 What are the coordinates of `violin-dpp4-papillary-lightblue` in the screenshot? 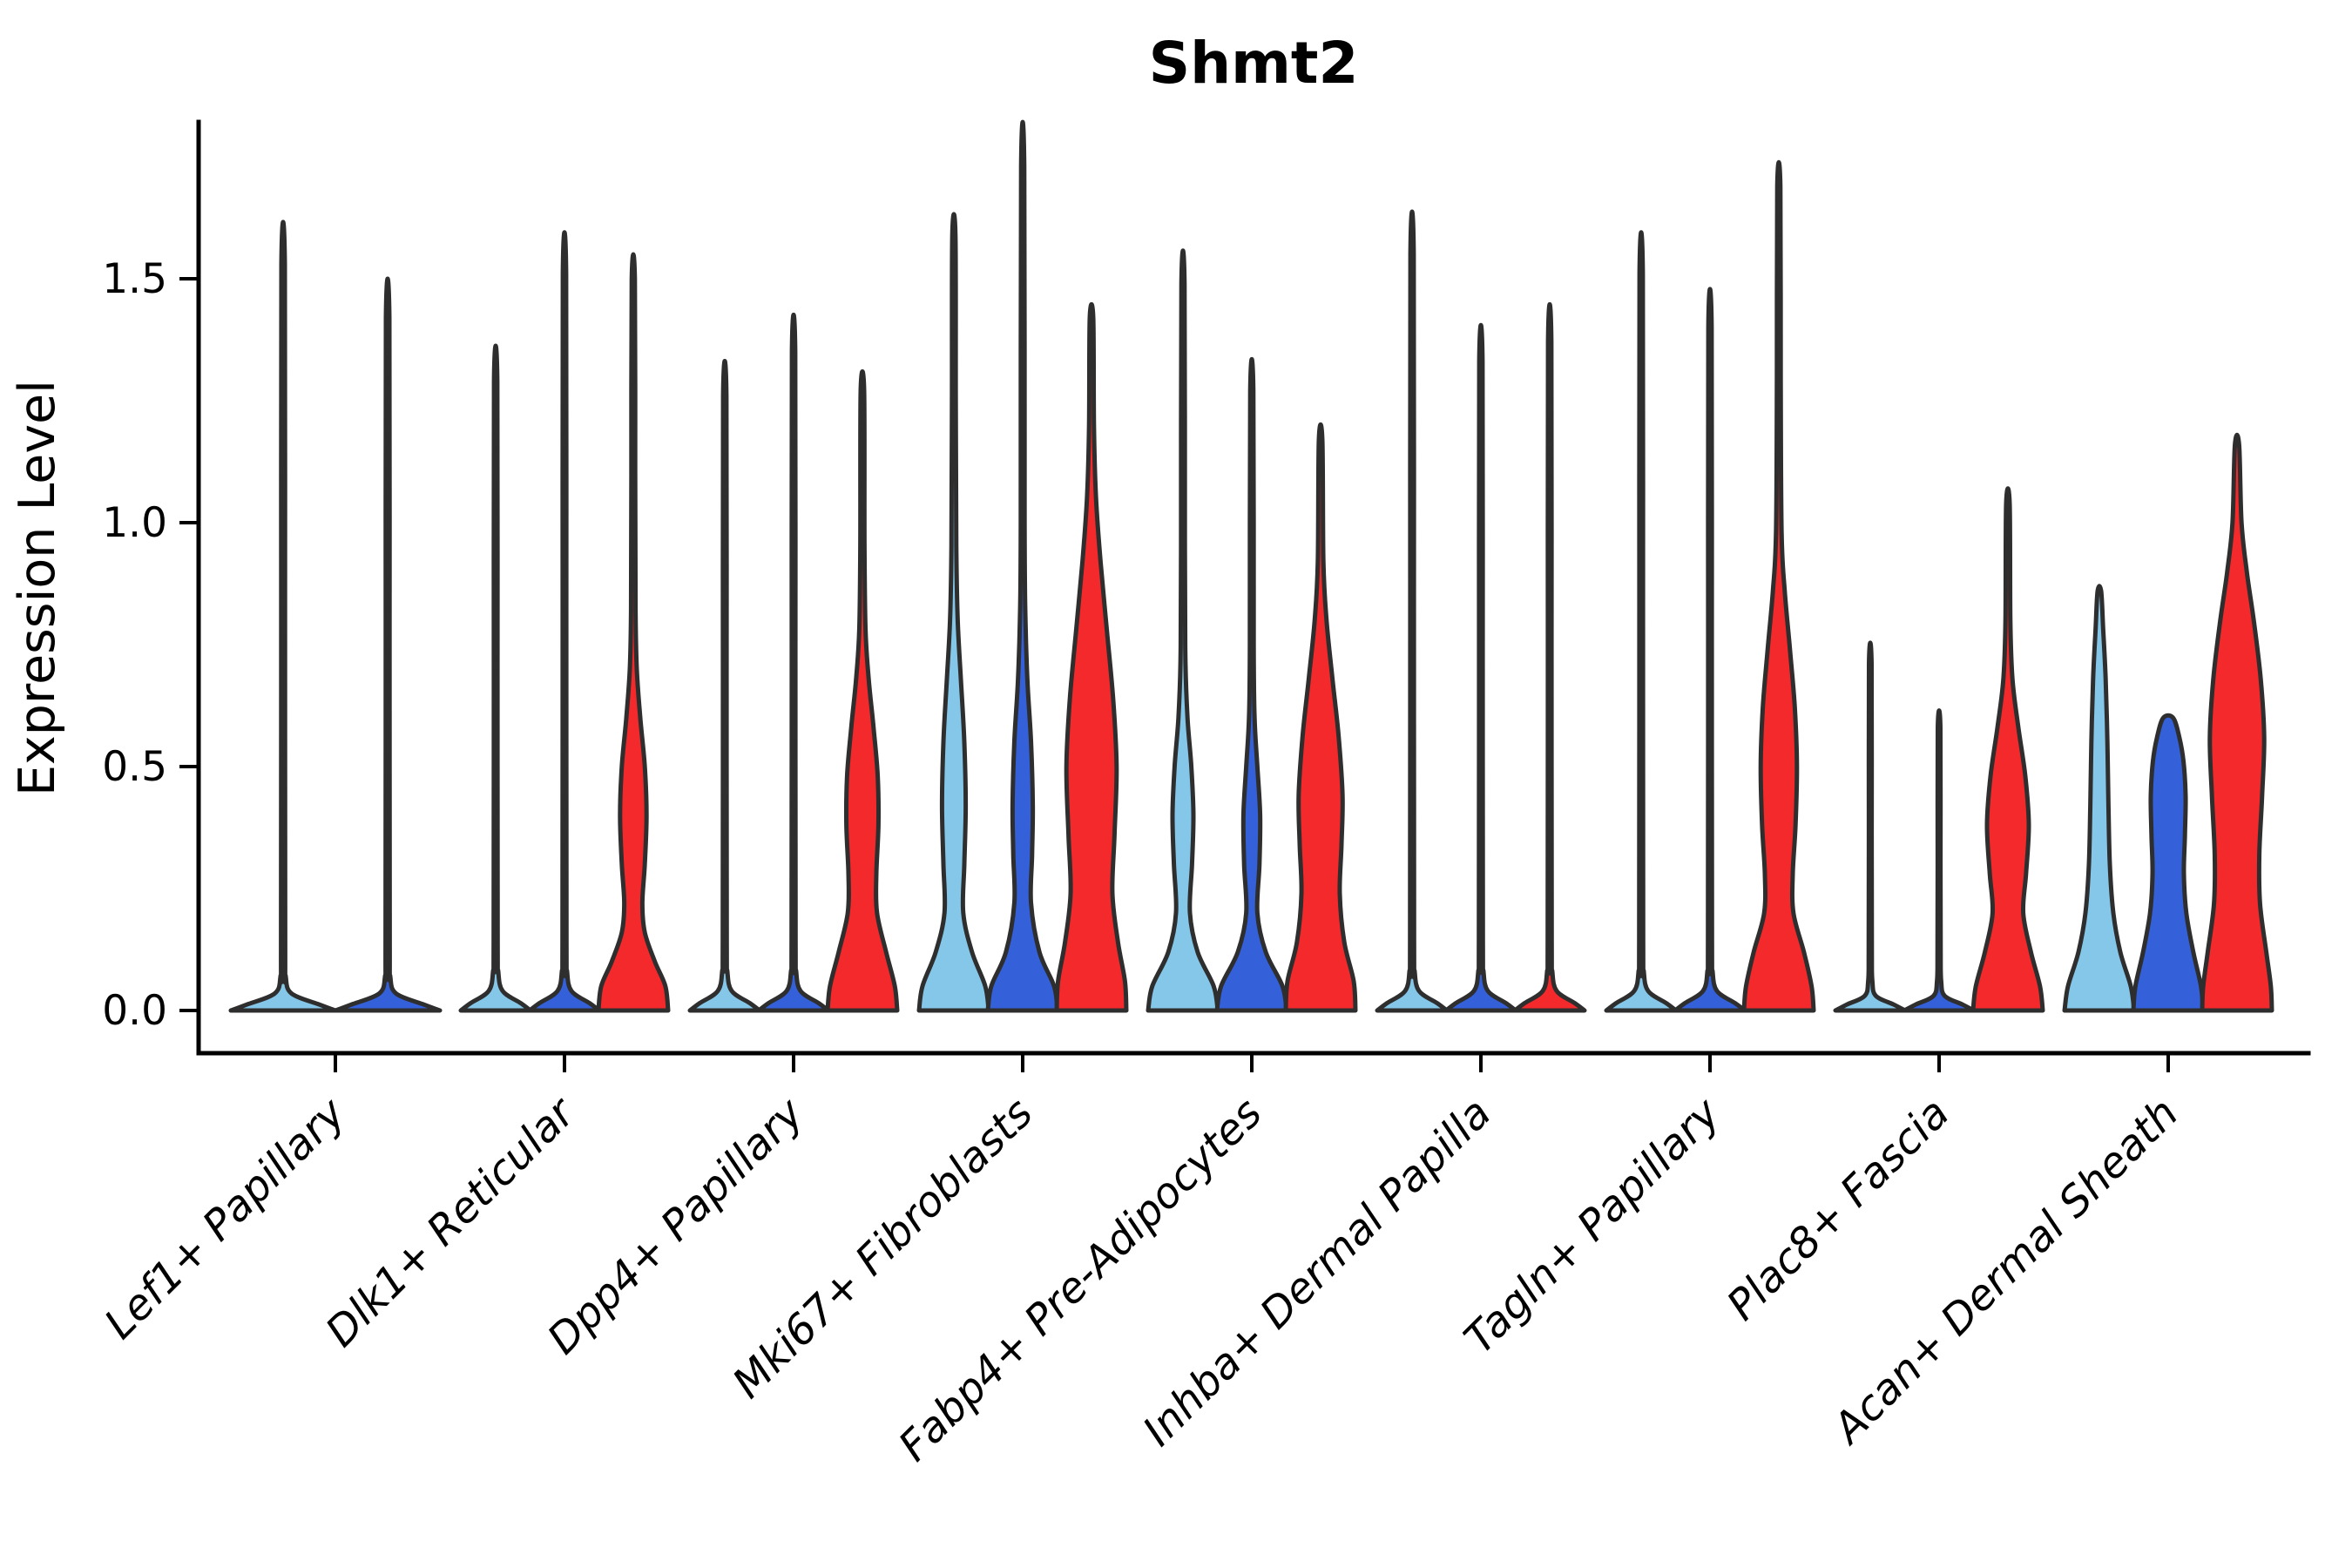 It's located at (724, 686).